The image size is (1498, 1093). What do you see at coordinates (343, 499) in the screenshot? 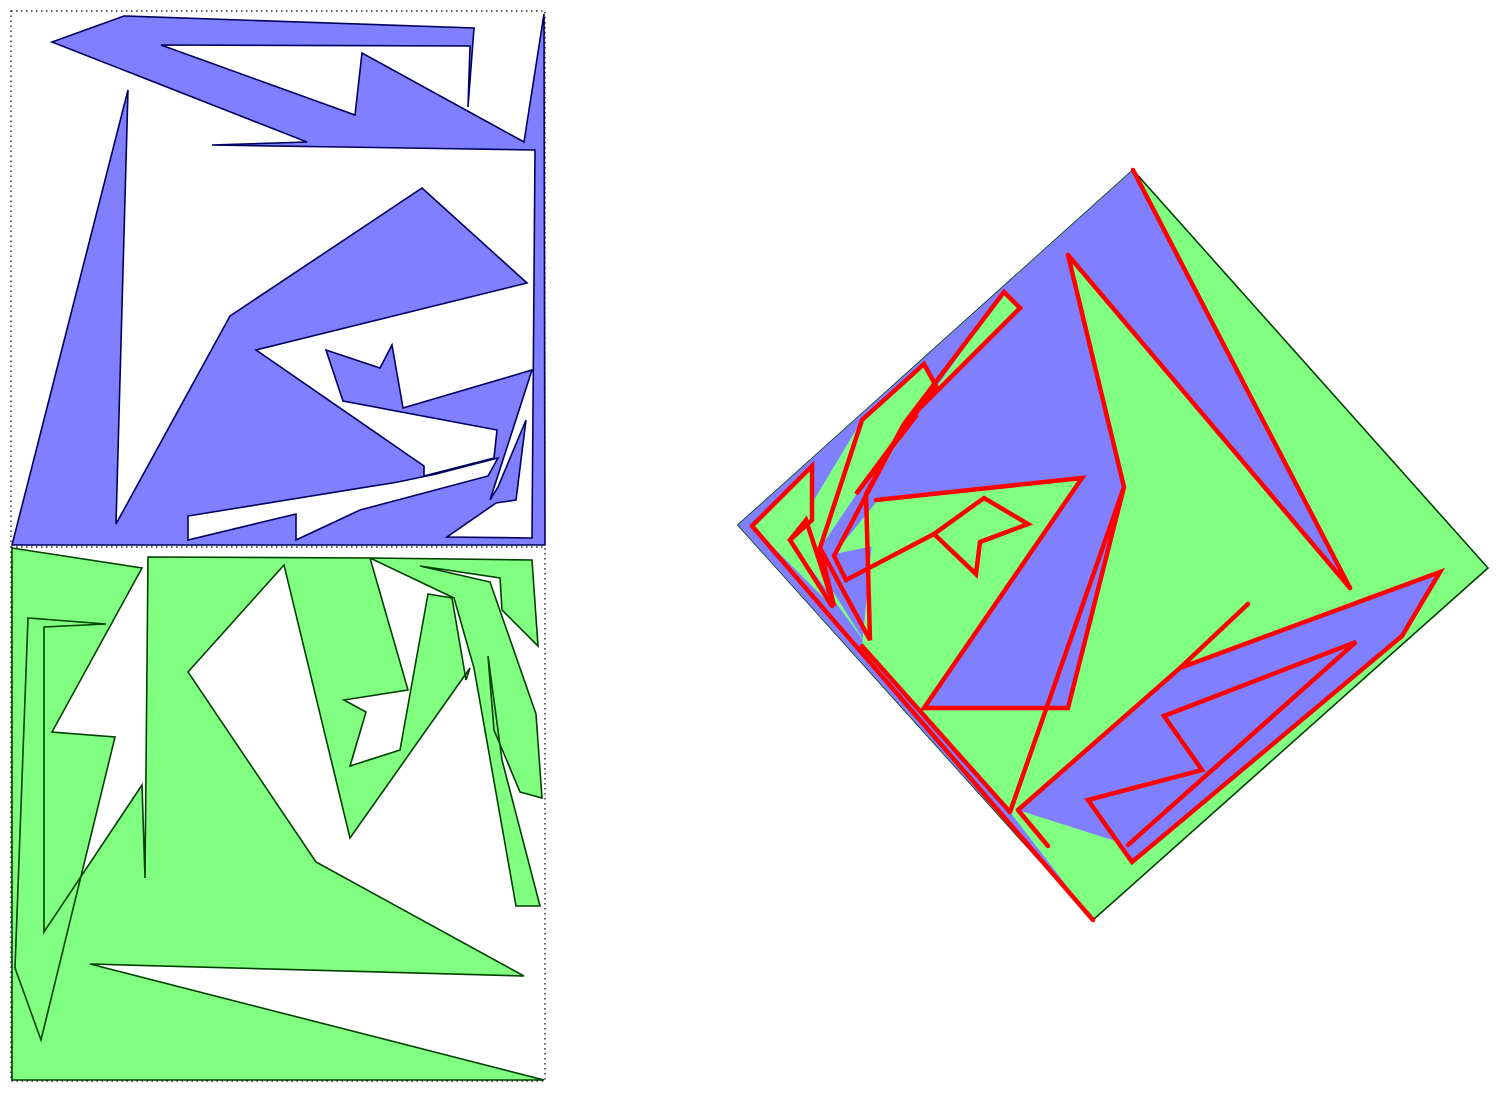
I see `blue-notch-hole` at bounding box center [343, 499].